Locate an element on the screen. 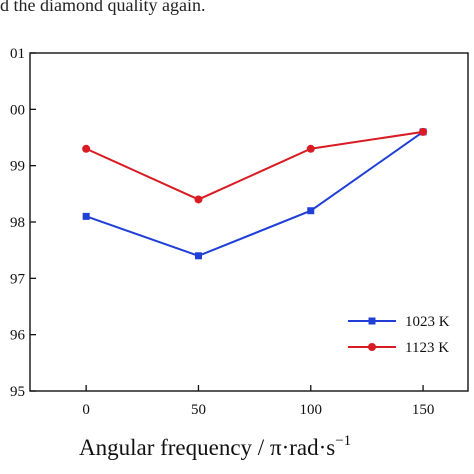 This screenshot has width=474, height=474. y-tick-label: 96 is located at coordinates (18, 336).